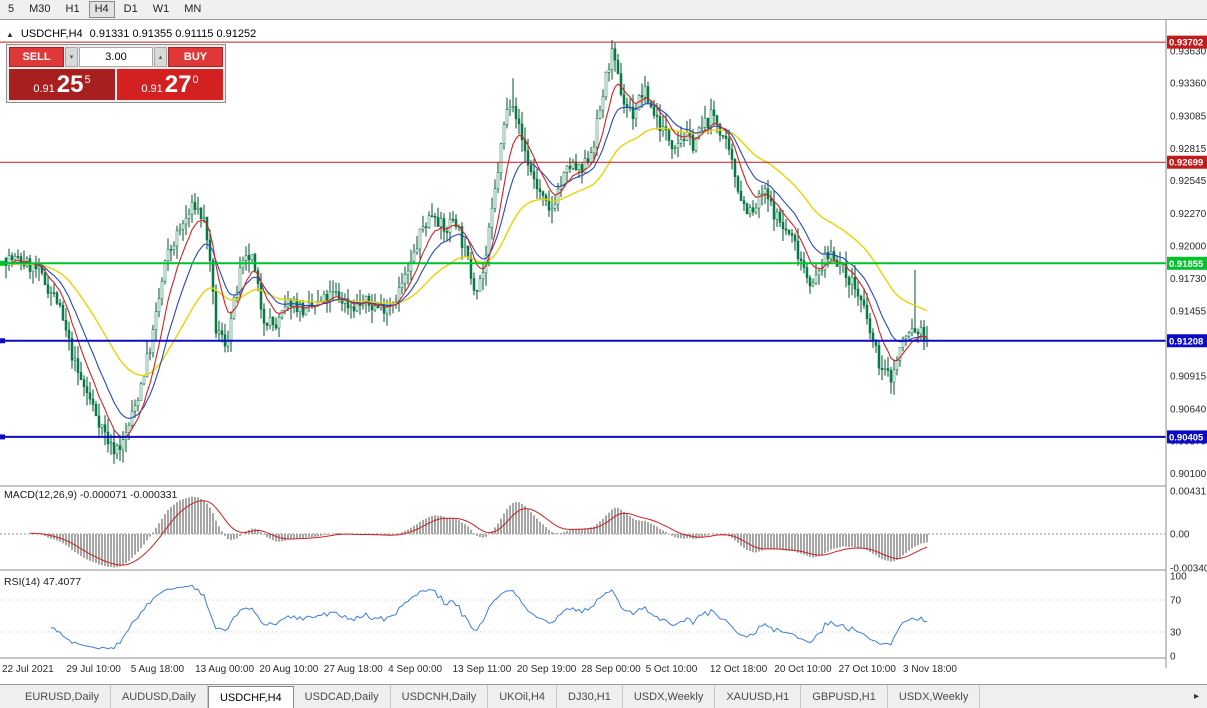  Describe the element at coordinates (739, 669) in the screenshot. I see `time-axis-label: 12 Oct 18:00` at that location.